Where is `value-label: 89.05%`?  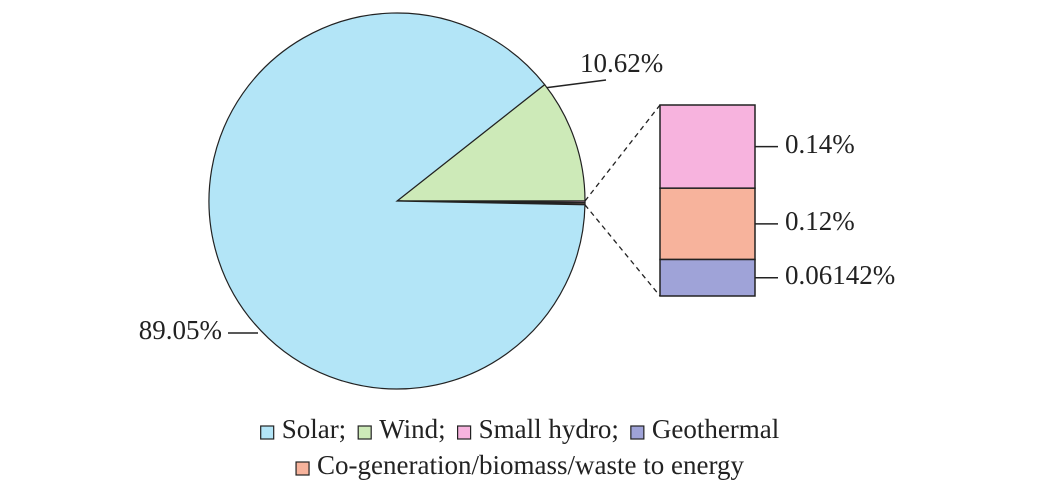 value-label: 89.05% is located at coordinates (180, 330).